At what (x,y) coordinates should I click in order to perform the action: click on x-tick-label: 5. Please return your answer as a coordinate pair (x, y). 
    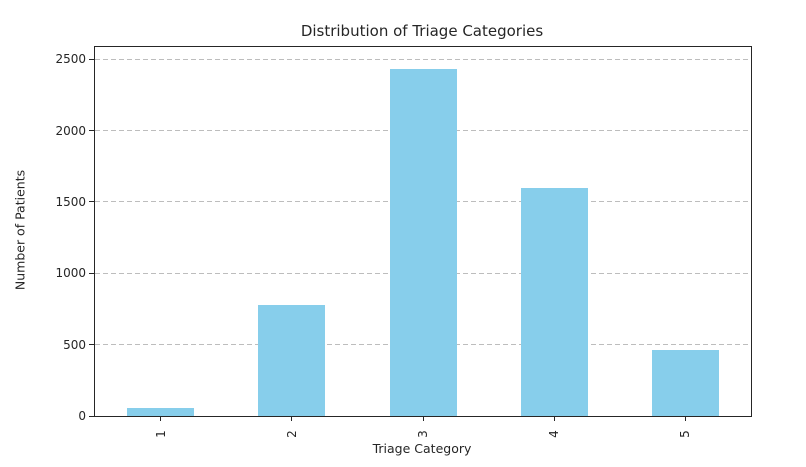
    Looking at the image, I should click on (685, 434).